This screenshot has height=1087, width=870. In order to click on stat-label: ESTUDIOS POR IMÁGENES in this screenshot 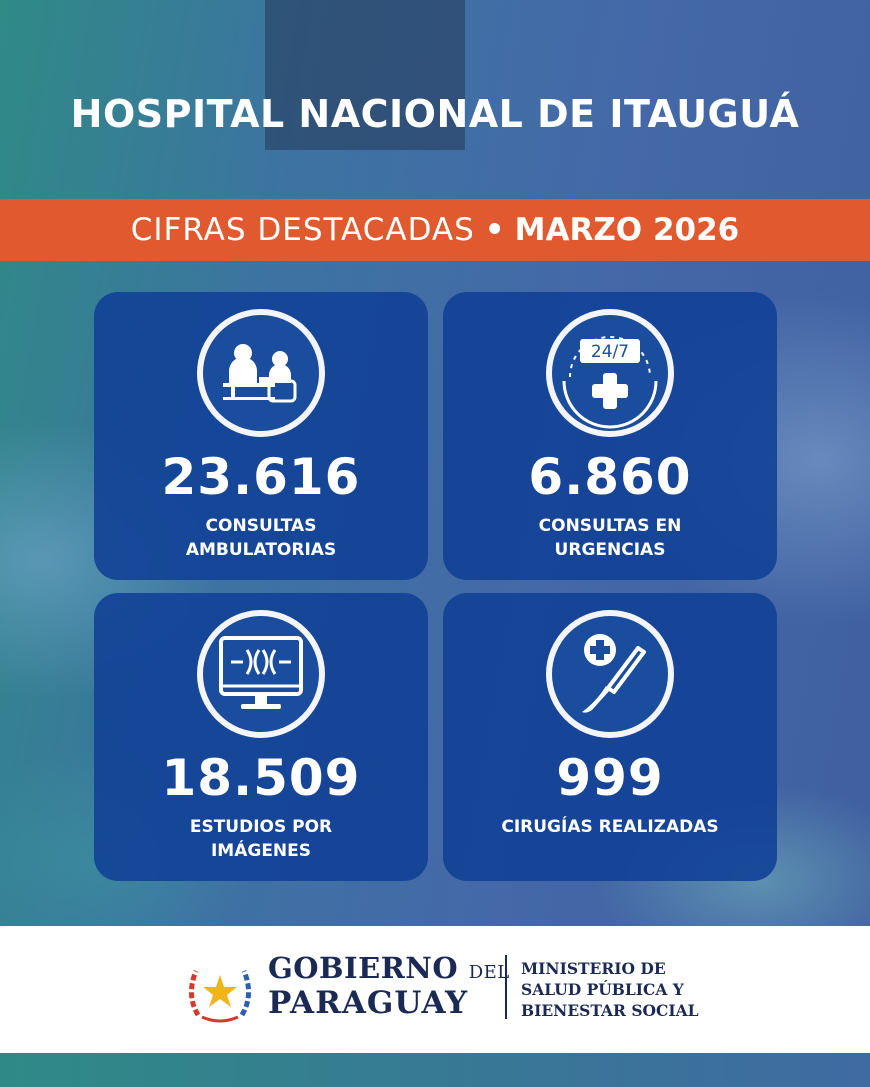, I will do `click(261, 839)`.